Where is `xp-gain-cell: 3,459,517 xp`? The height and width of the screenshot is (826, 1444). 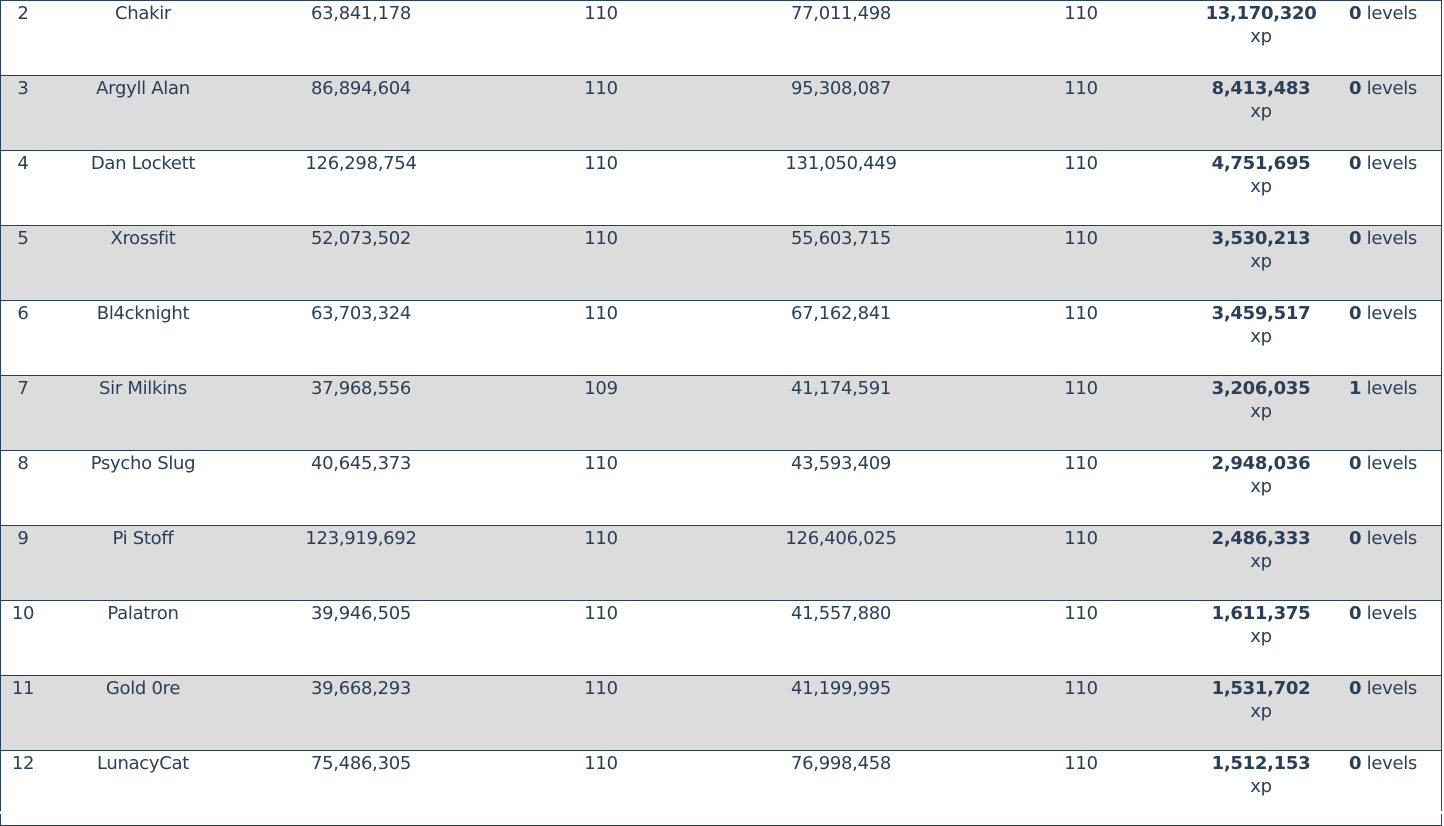 xp-gain-cell: 3,459,517 xp is located at coordinates (1261, 325).